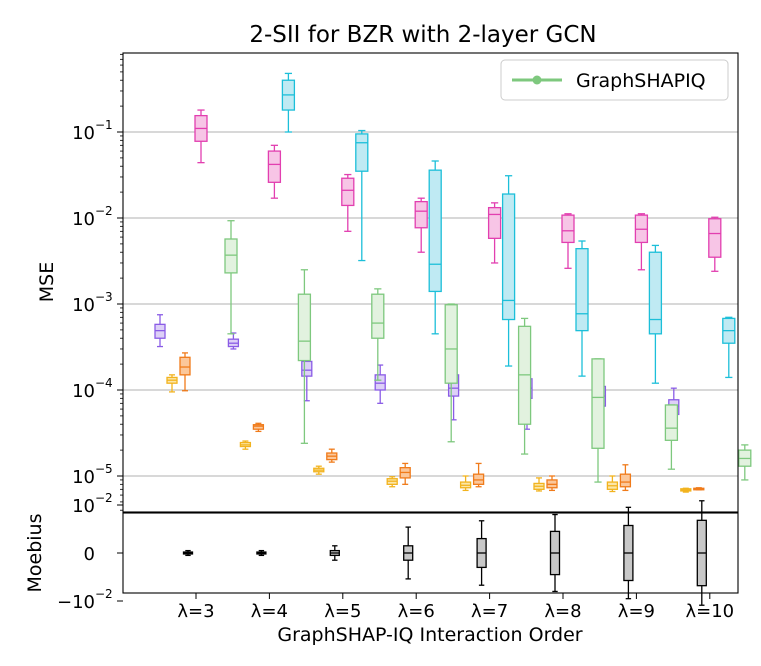 This screenshot has height=666, width=761. Describe the element at coordinates (444, 553) in the screenshot. I see `moebius-box-plots` at that location.